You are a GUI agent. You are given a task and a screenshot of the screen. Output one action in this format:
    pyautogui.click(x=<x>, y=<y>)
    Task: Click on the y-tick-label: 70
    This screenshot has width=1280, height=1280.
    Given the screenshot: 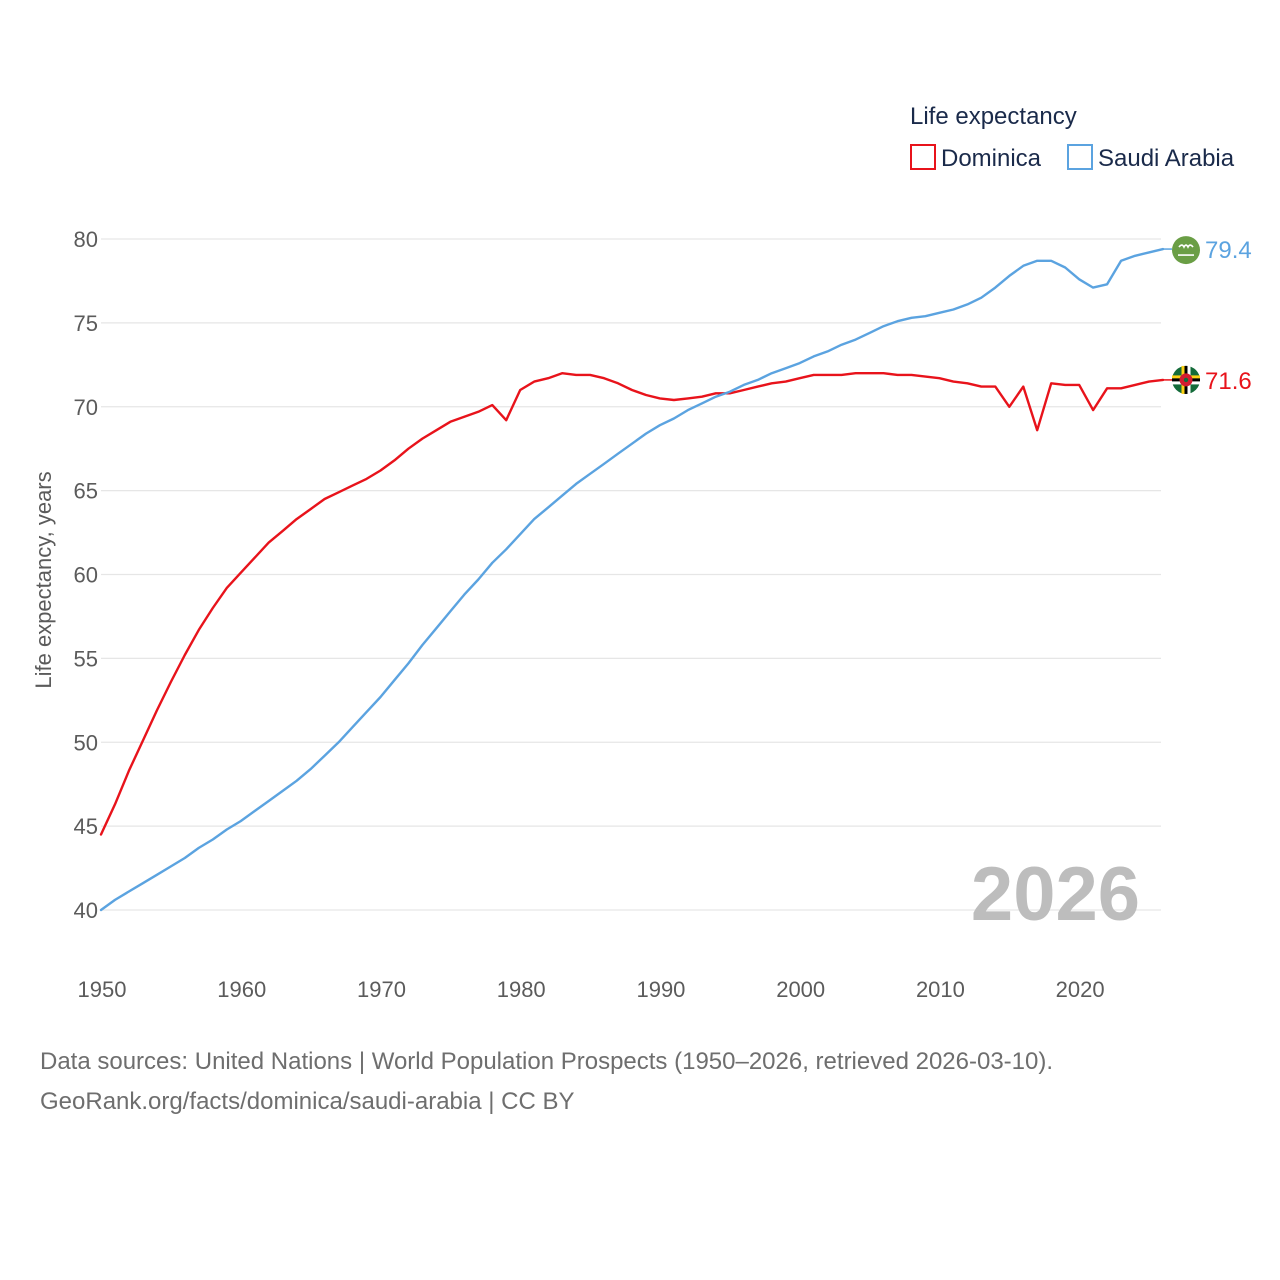 What is the action you would take?
    pyautogui.click(x=86, y=407)
    